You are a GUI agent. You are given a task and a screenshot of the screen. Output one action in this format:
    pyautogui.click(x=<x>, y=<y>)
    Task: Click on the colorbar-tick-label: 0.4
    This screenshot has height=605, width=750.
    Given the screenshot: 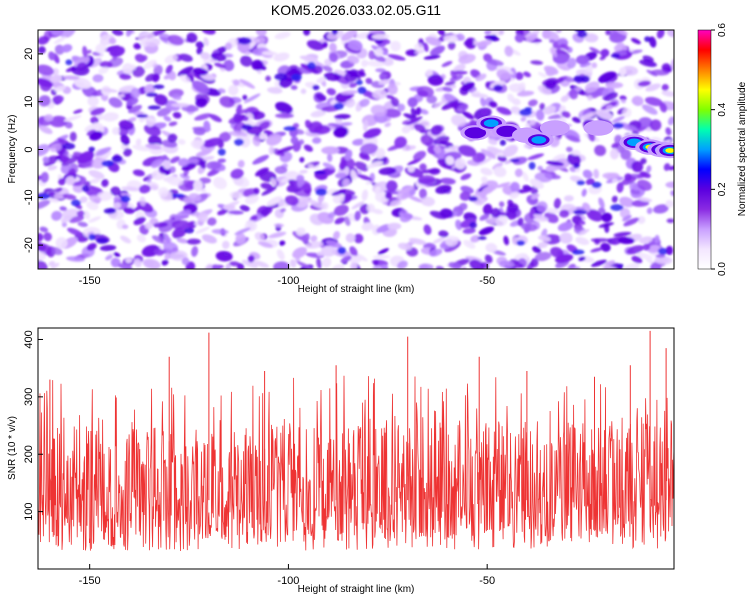 What is the action you would take?
    pyautogui.click(x=722, y=109)
    